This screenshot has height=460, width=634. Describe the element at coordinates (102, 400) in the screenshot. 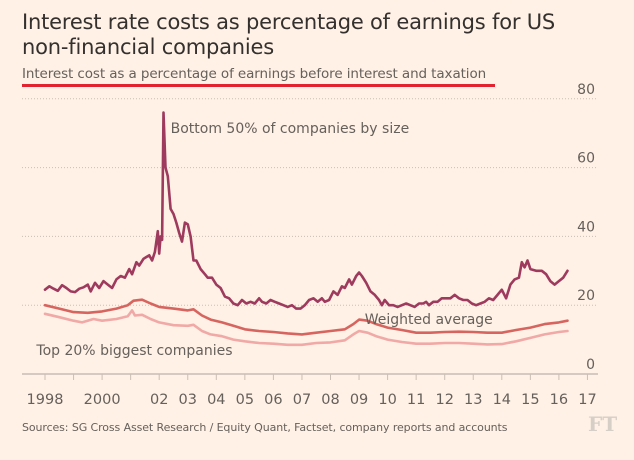

I see `x-tick-label: 2000` at that location.